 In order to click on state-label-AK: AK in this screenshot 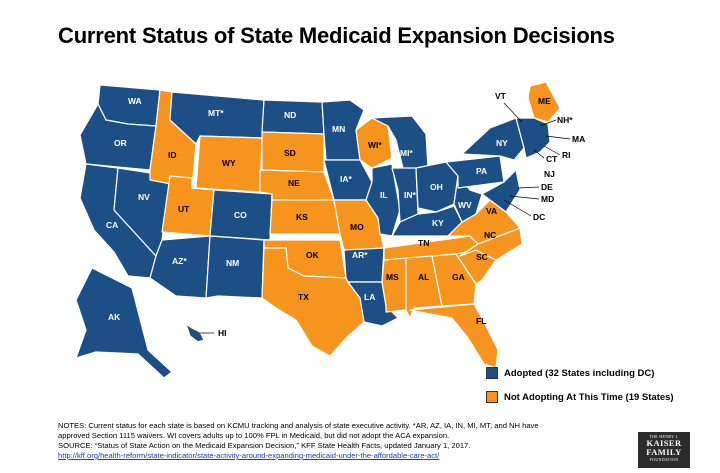, I will do `click(114, 317)`.